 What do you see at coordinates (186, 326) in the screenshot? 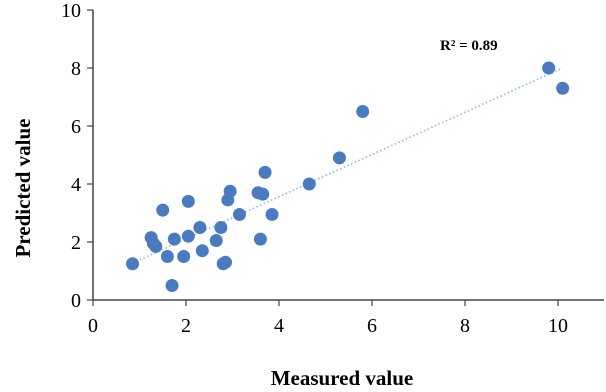
I see `x-tick-label: 2` at bounding box center [186, 326].